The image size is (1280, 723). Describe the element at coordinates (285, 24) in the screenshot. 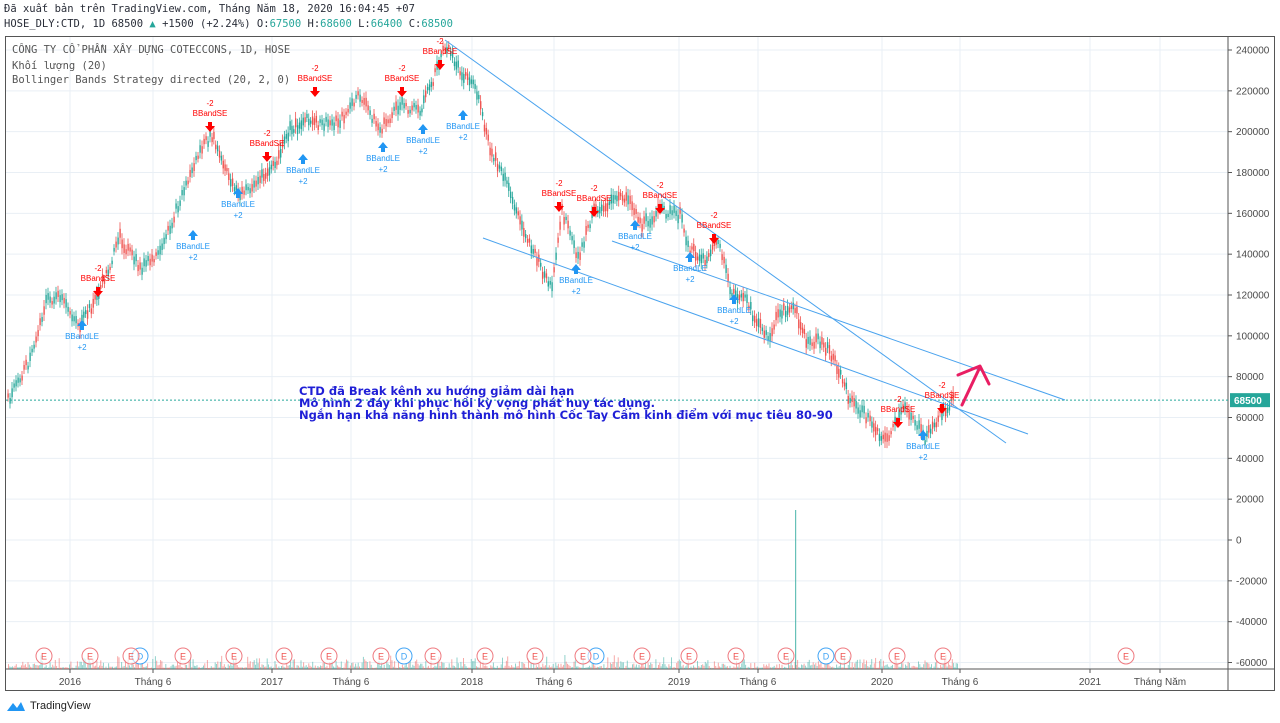

I see `open-value: 67500` at that location.